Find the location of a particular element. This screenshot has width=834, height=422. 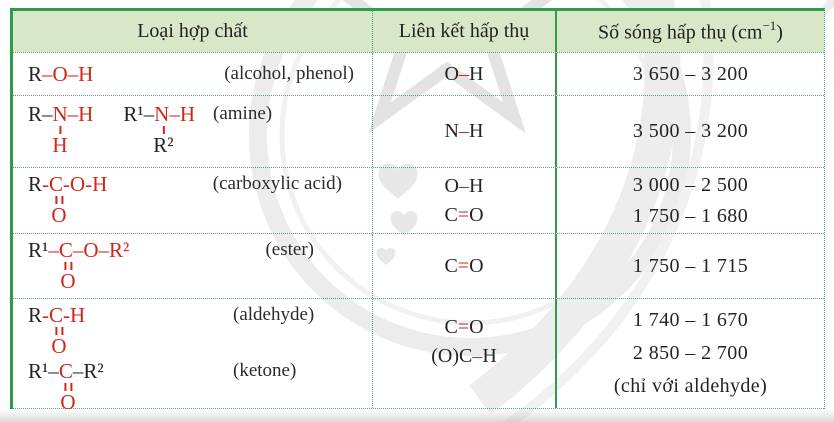

wavenumber-cell: 1 750 – 1 715 is located at coordinates (690, 266).